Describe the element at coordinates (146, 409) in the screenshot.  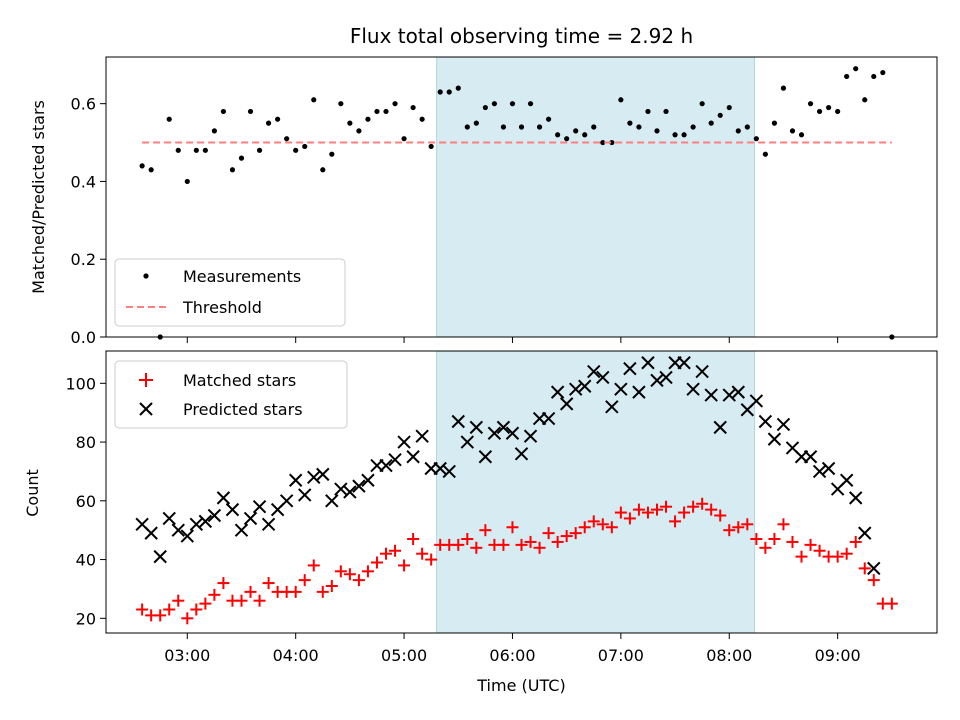
I see `legend-predicted-marker` at that location.